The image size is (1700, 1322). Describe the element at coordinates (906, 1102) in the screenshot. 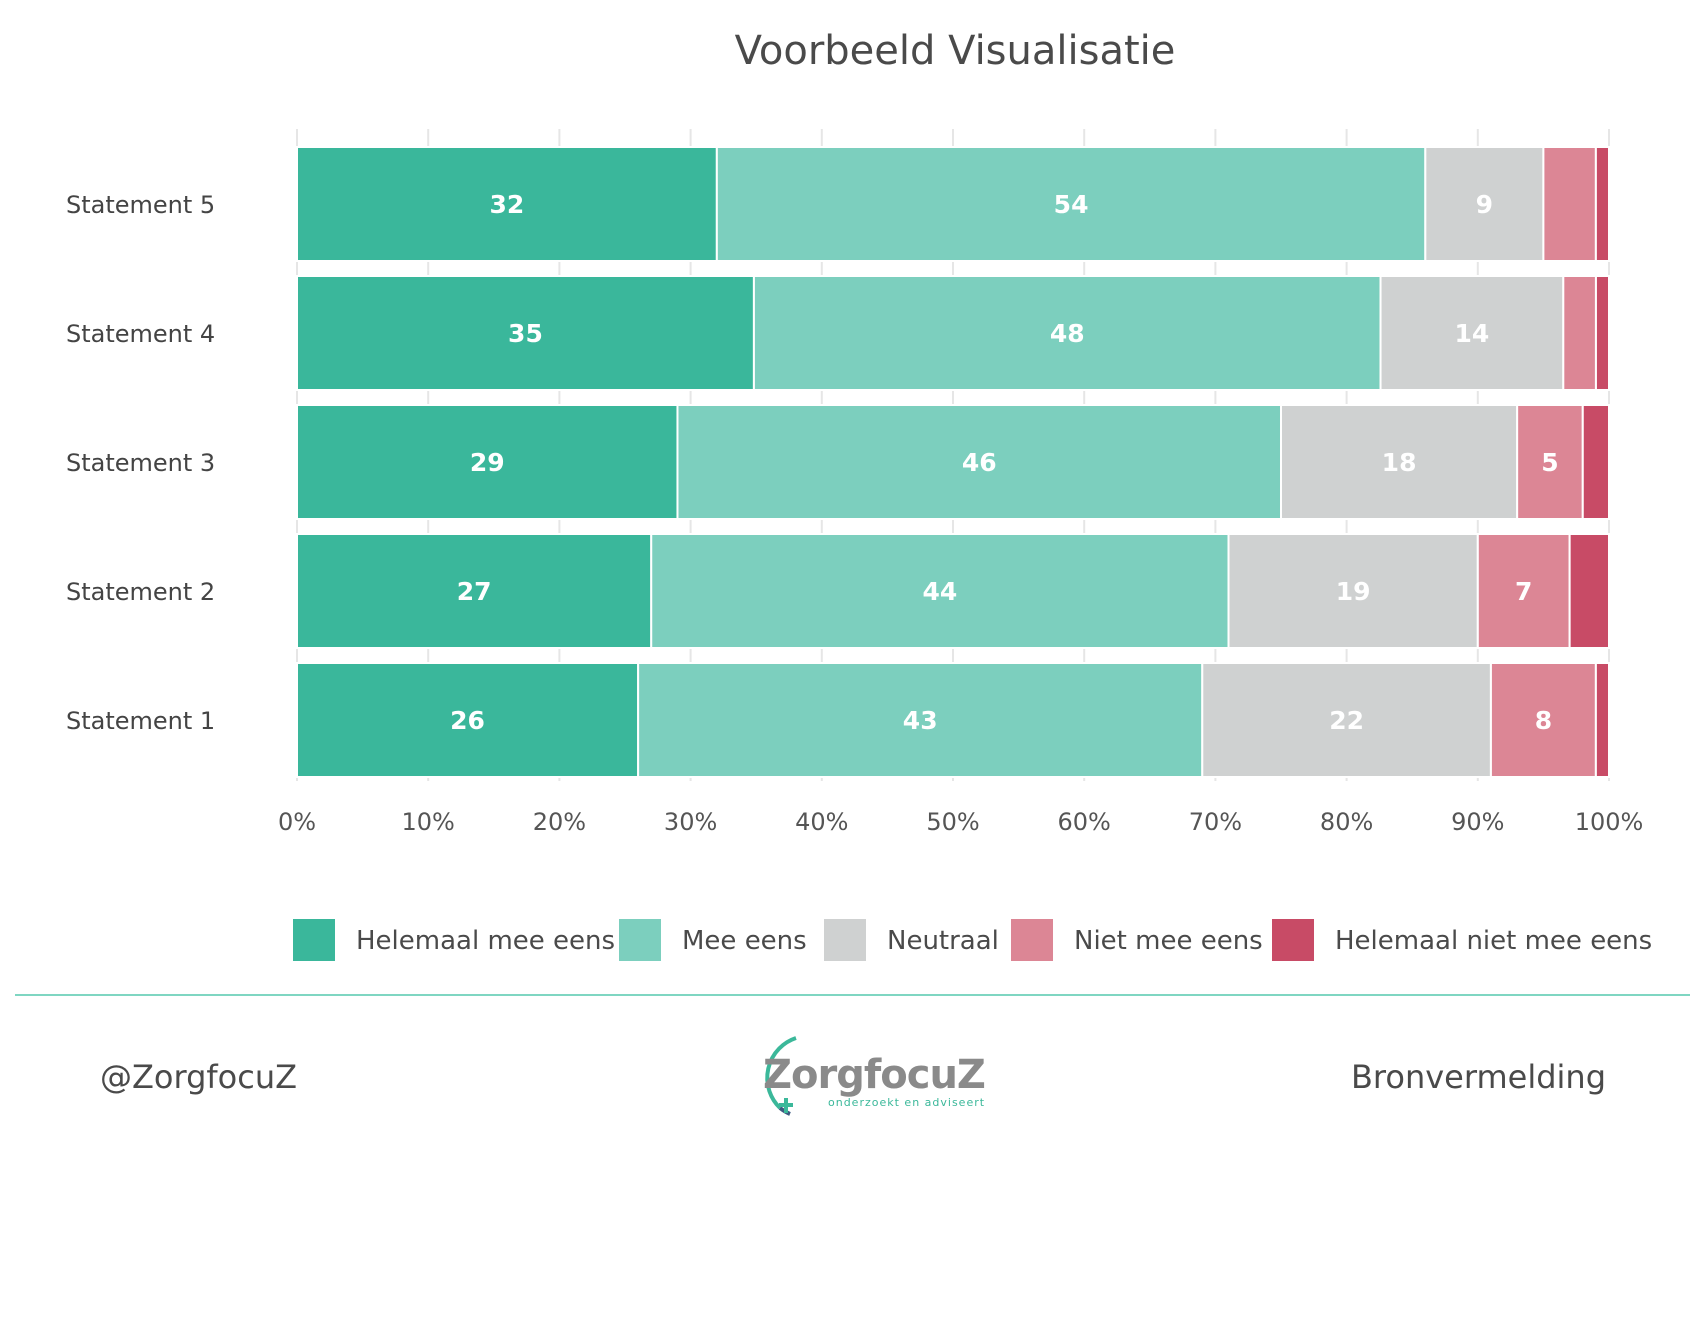

I see `logo-tagline: onderzoekt en adviseert` at that location.